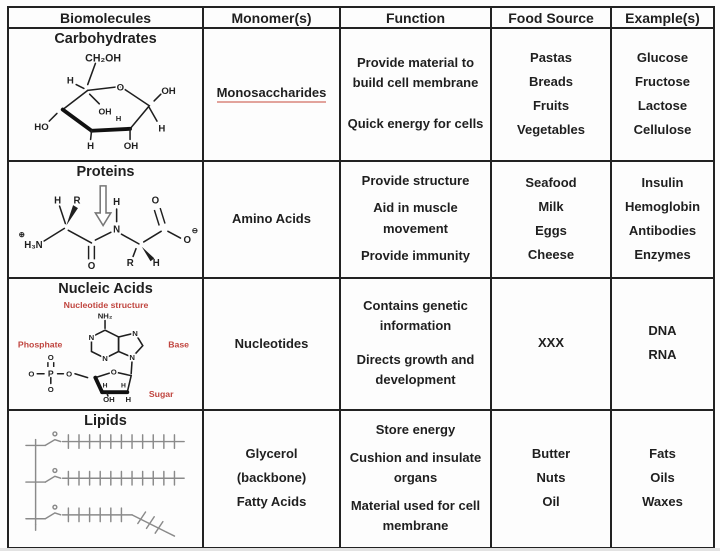 Image resolution: width=720 pixels, height=551 pixels. I want to click on sugar-label: Sugar, so click(160, 394).